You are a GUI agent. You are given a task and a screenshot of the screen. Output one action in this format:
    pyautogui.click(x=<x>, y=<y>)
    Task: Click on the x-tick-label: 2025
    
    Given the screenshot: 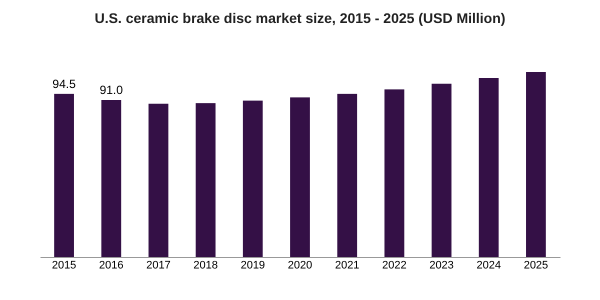 What is the action you would take?
    pyautogui.click(x=536, y=266)
    